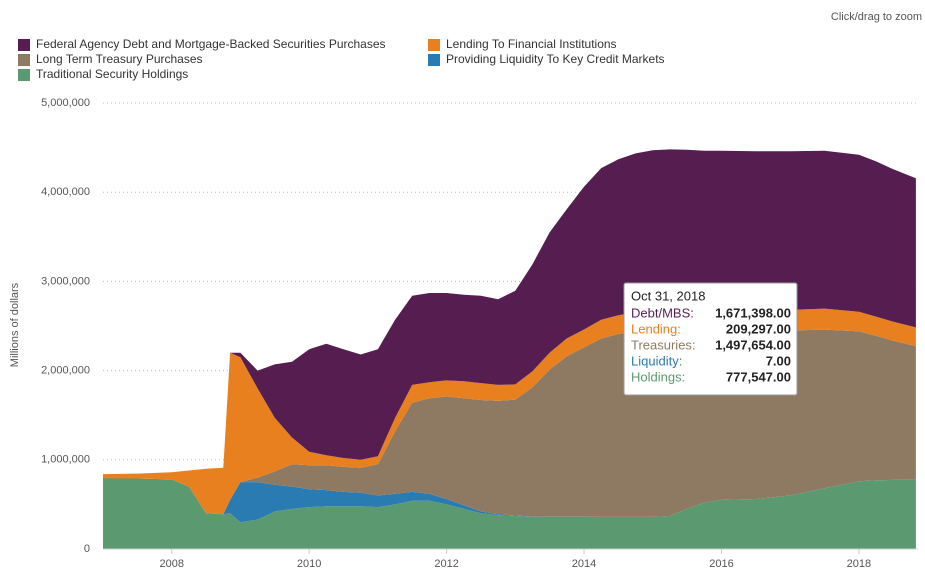  What do you see at coordinates (758, 328) in the screenshot?
I see `tooltip-value: 209,297.00` at bounding box center [758, 328].